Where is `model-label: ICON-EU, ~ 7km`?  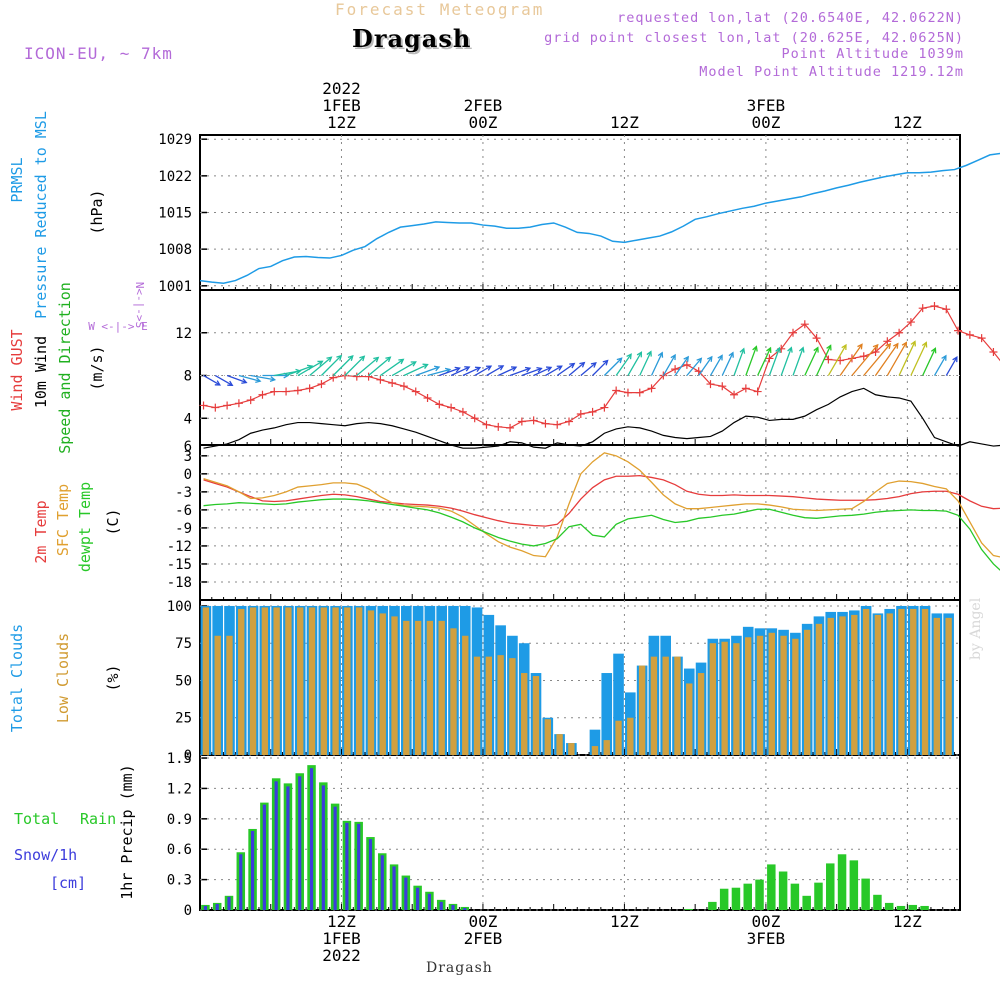 model-label: ICON-EU, ~ 7km is located at coordinates (98, 53).